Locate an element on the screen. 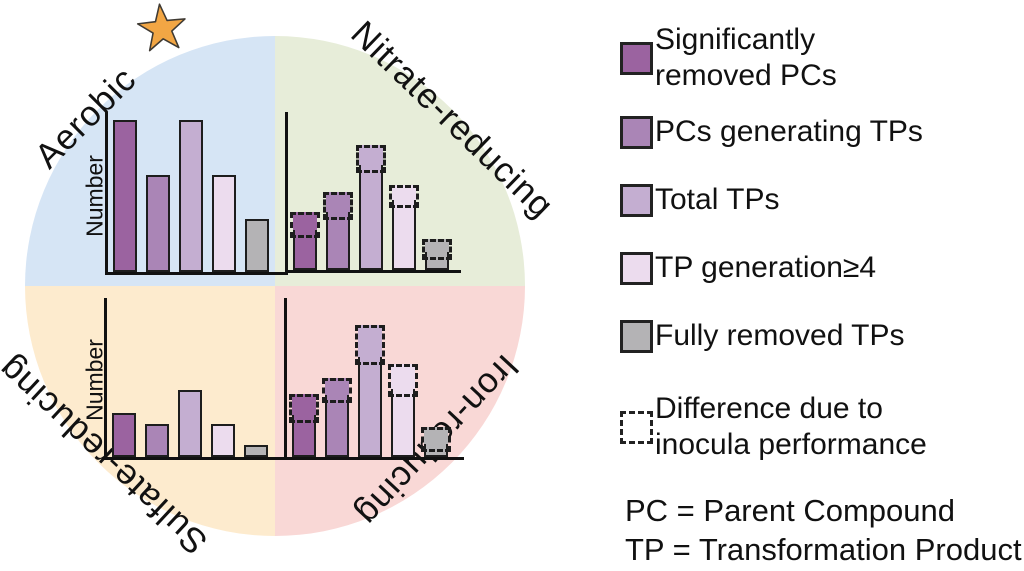  legend-swatch-significantly-removed-pcs is located at coordinates (636, 58).